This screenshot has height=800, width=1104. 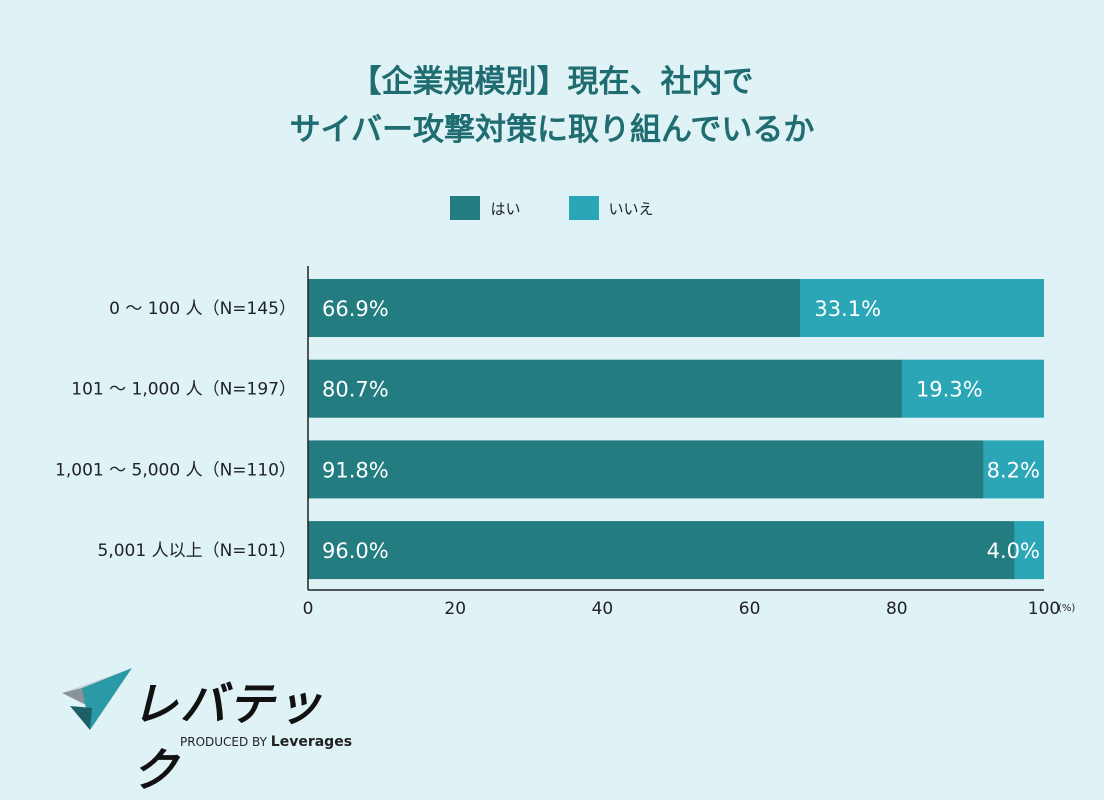 What do you see at coordinates (197, 551) in the screenshot?
I see `category-label: 5,001 人以上（N=101）` at bounding box center [197, 551].